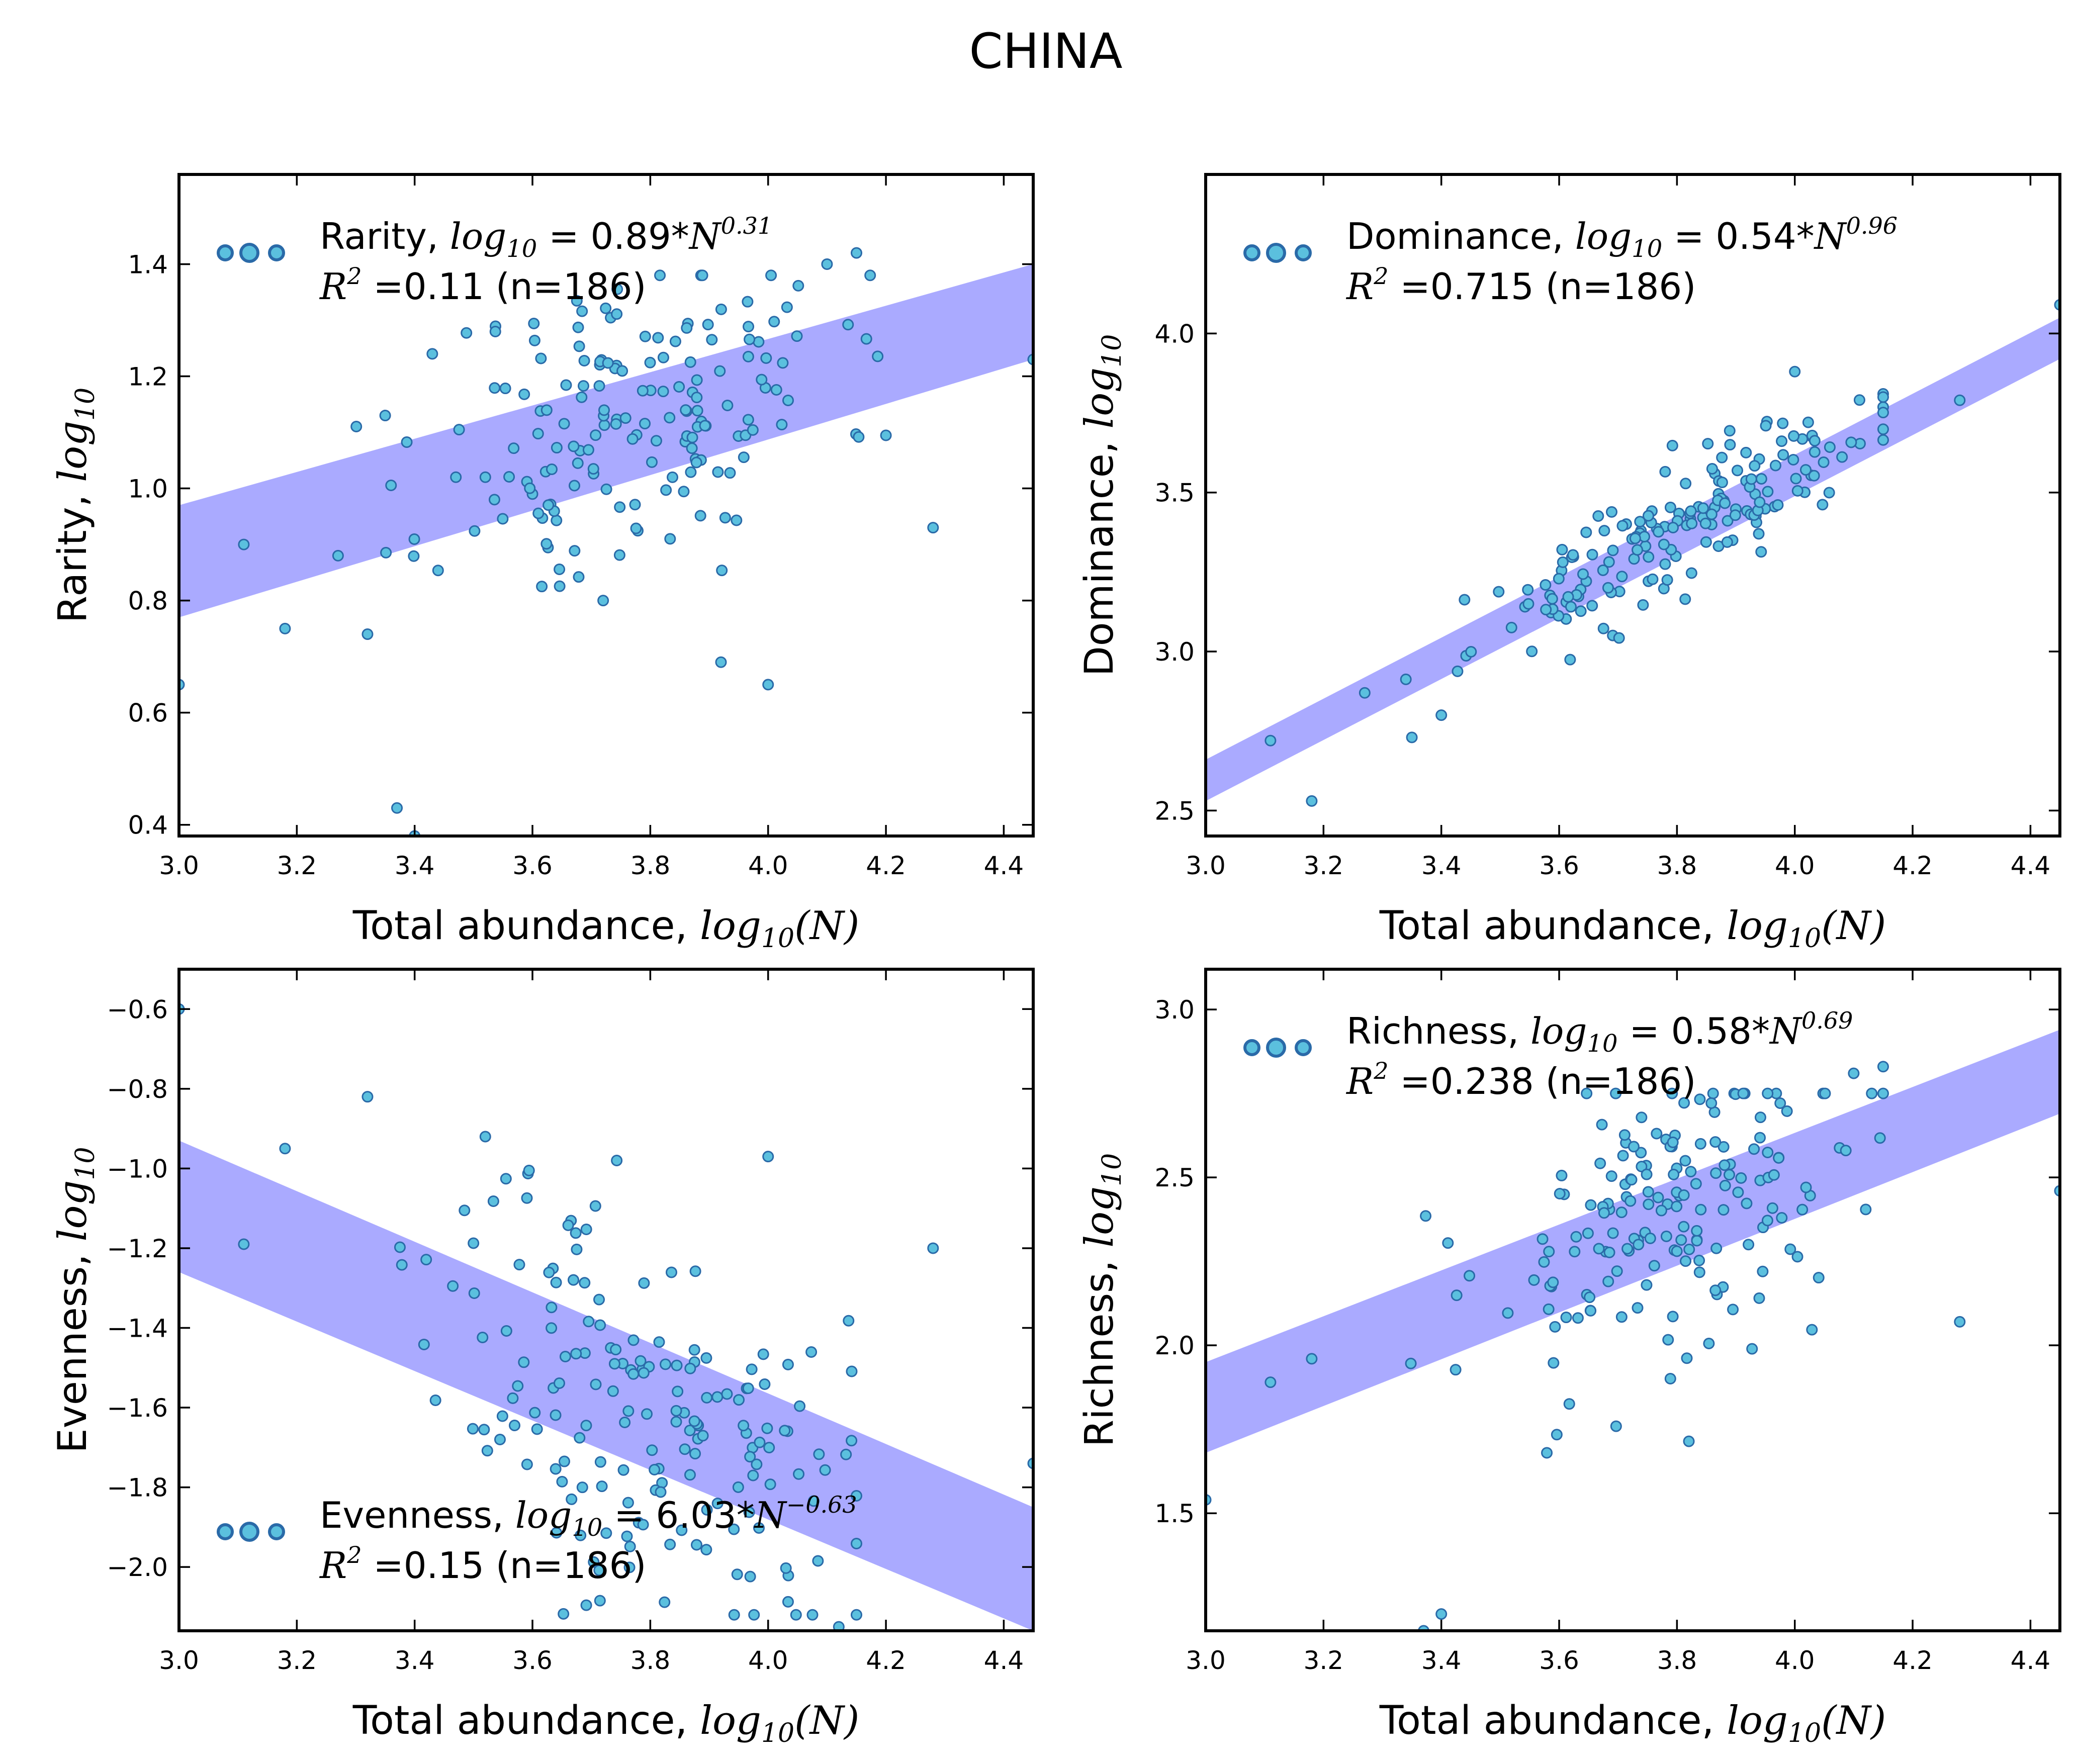  I want to click on y-tick-label: 2.0, so click(1174, 1346).